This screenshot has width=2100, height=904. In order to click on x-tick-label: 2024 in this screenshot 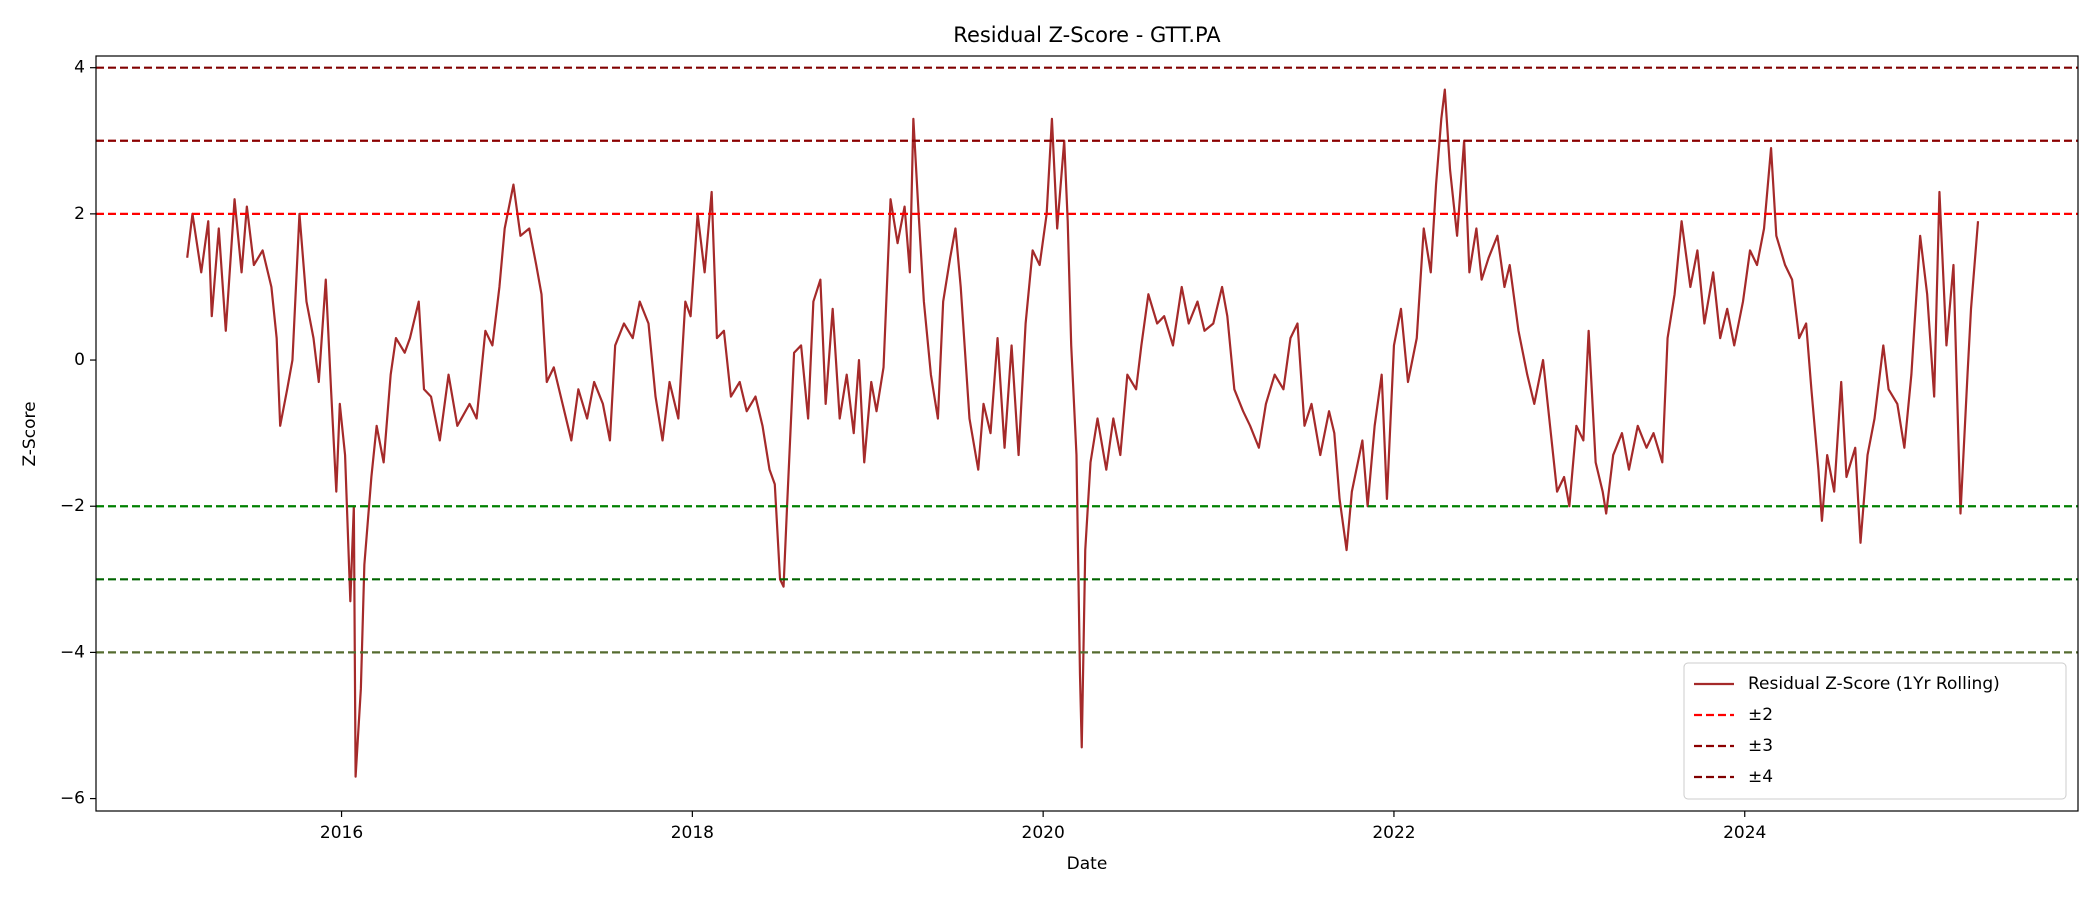, I will do `click(1744, 833)`.